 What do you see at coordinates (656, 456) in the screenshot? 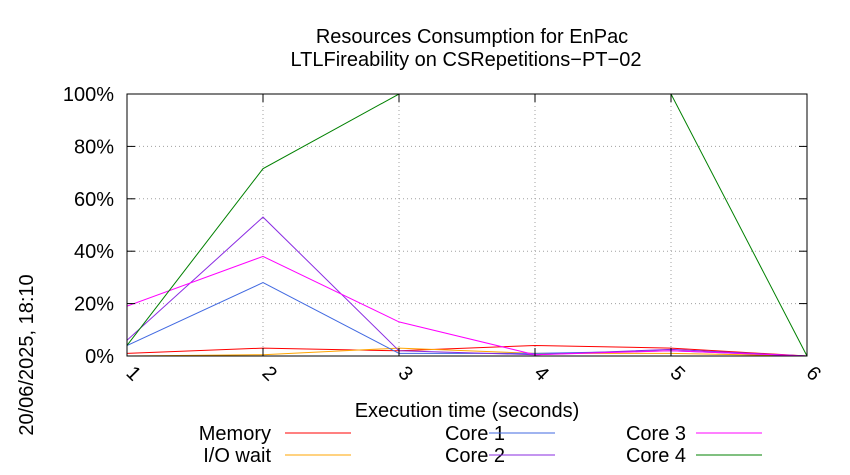
I see `legend-label: Core 4` at bounding box center [656, 456].